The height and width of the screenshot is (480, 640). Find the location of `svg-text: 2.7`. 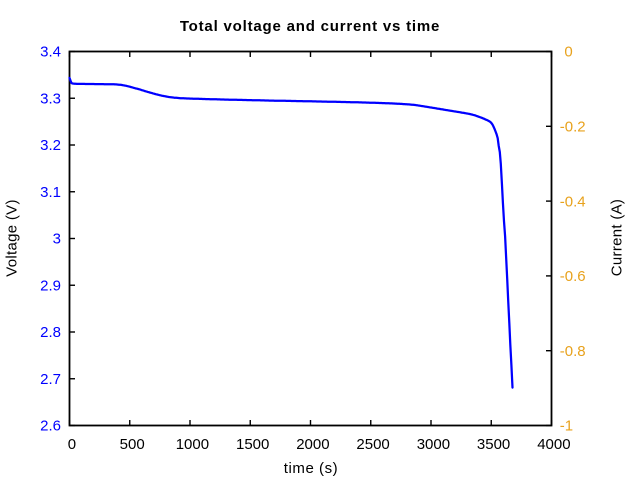

svg-text: 2.7 is located at coordinates (50, 379).